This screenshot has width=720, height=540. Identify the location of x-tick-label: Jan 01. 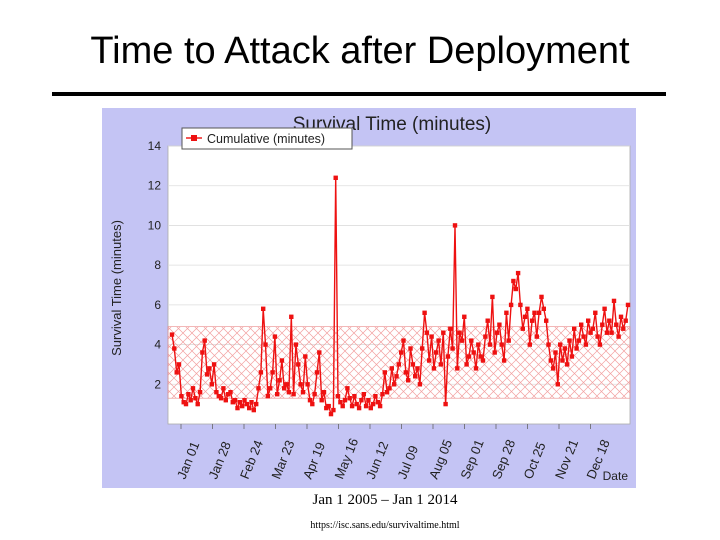
(188, 460).